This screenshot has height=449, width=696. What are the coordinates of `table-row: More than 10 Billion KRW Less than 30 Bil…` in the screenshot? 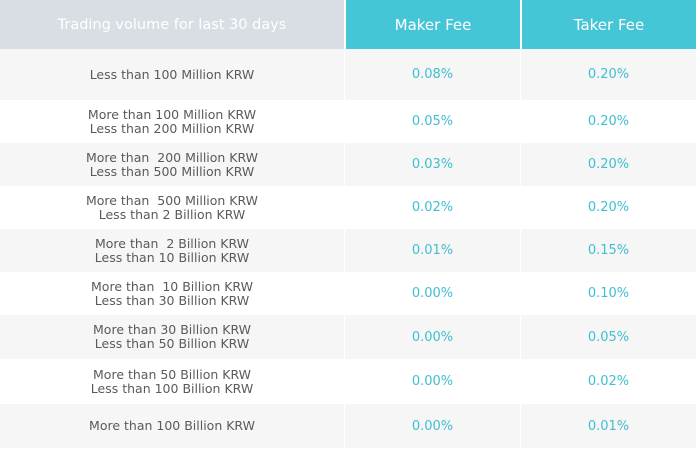 It's located at (348, 293).